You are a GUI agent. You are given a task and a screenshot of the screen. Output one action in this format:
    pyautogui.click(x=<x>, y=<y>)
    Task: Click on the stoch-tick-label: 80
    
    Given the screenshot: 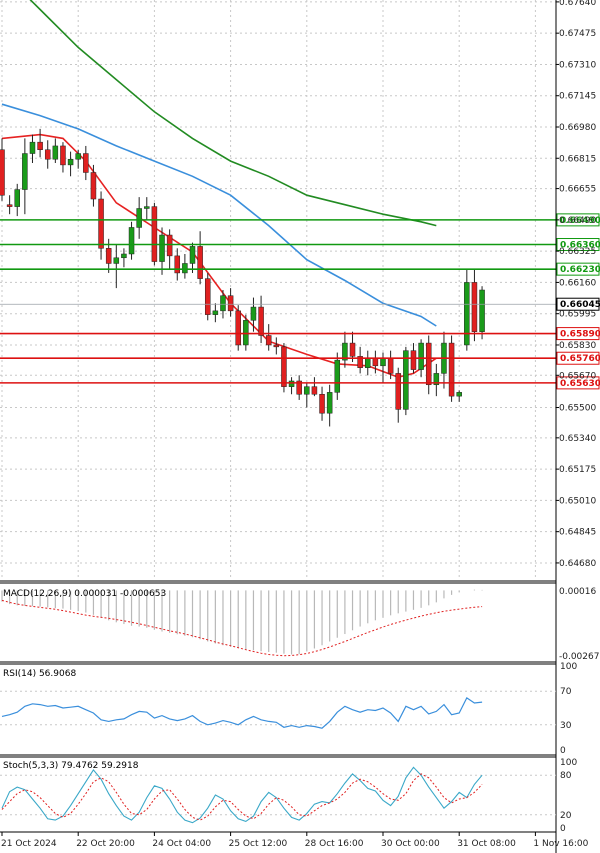 What is the action you would take?
    pyautogui.click(x=566, y=776)
    